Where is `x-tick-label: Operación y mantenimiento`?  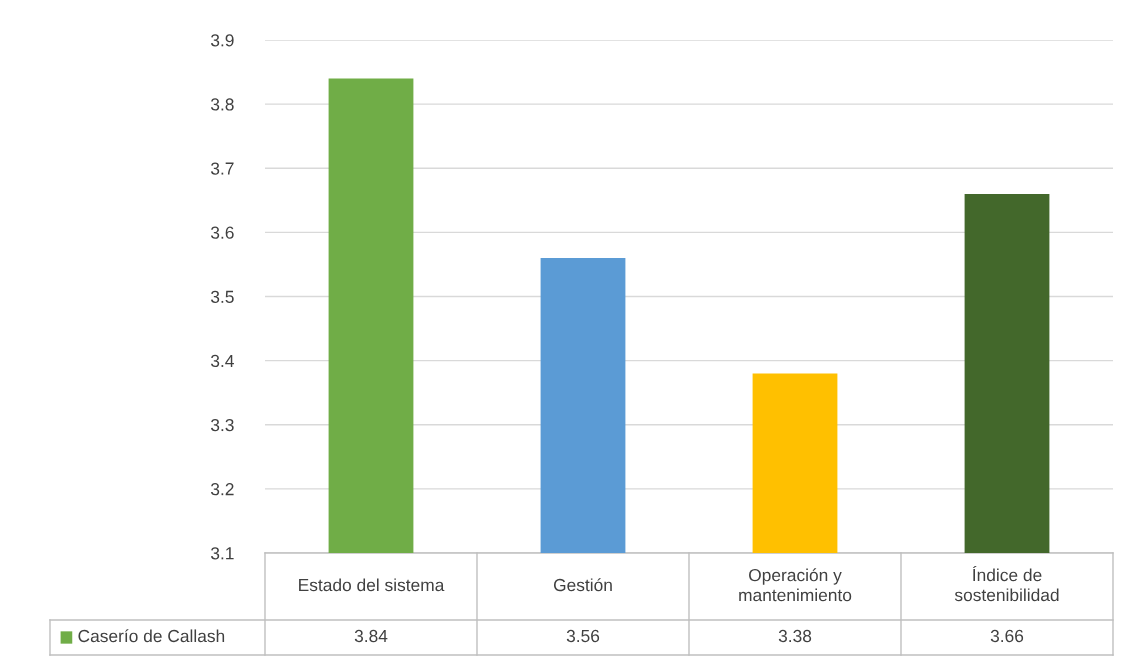
x-tick-label: Operación y mantenimiento is located at coordinates (795, 585).